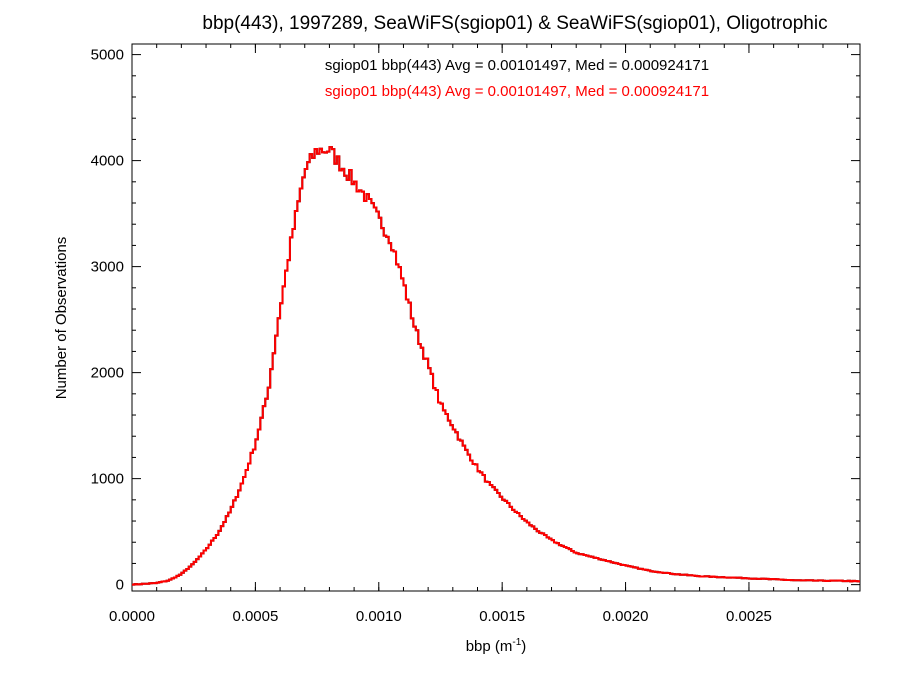  Describe the element at coordinates (132, 616) in the screenshot. I see `x-tick-label: 0.0000` at that location.